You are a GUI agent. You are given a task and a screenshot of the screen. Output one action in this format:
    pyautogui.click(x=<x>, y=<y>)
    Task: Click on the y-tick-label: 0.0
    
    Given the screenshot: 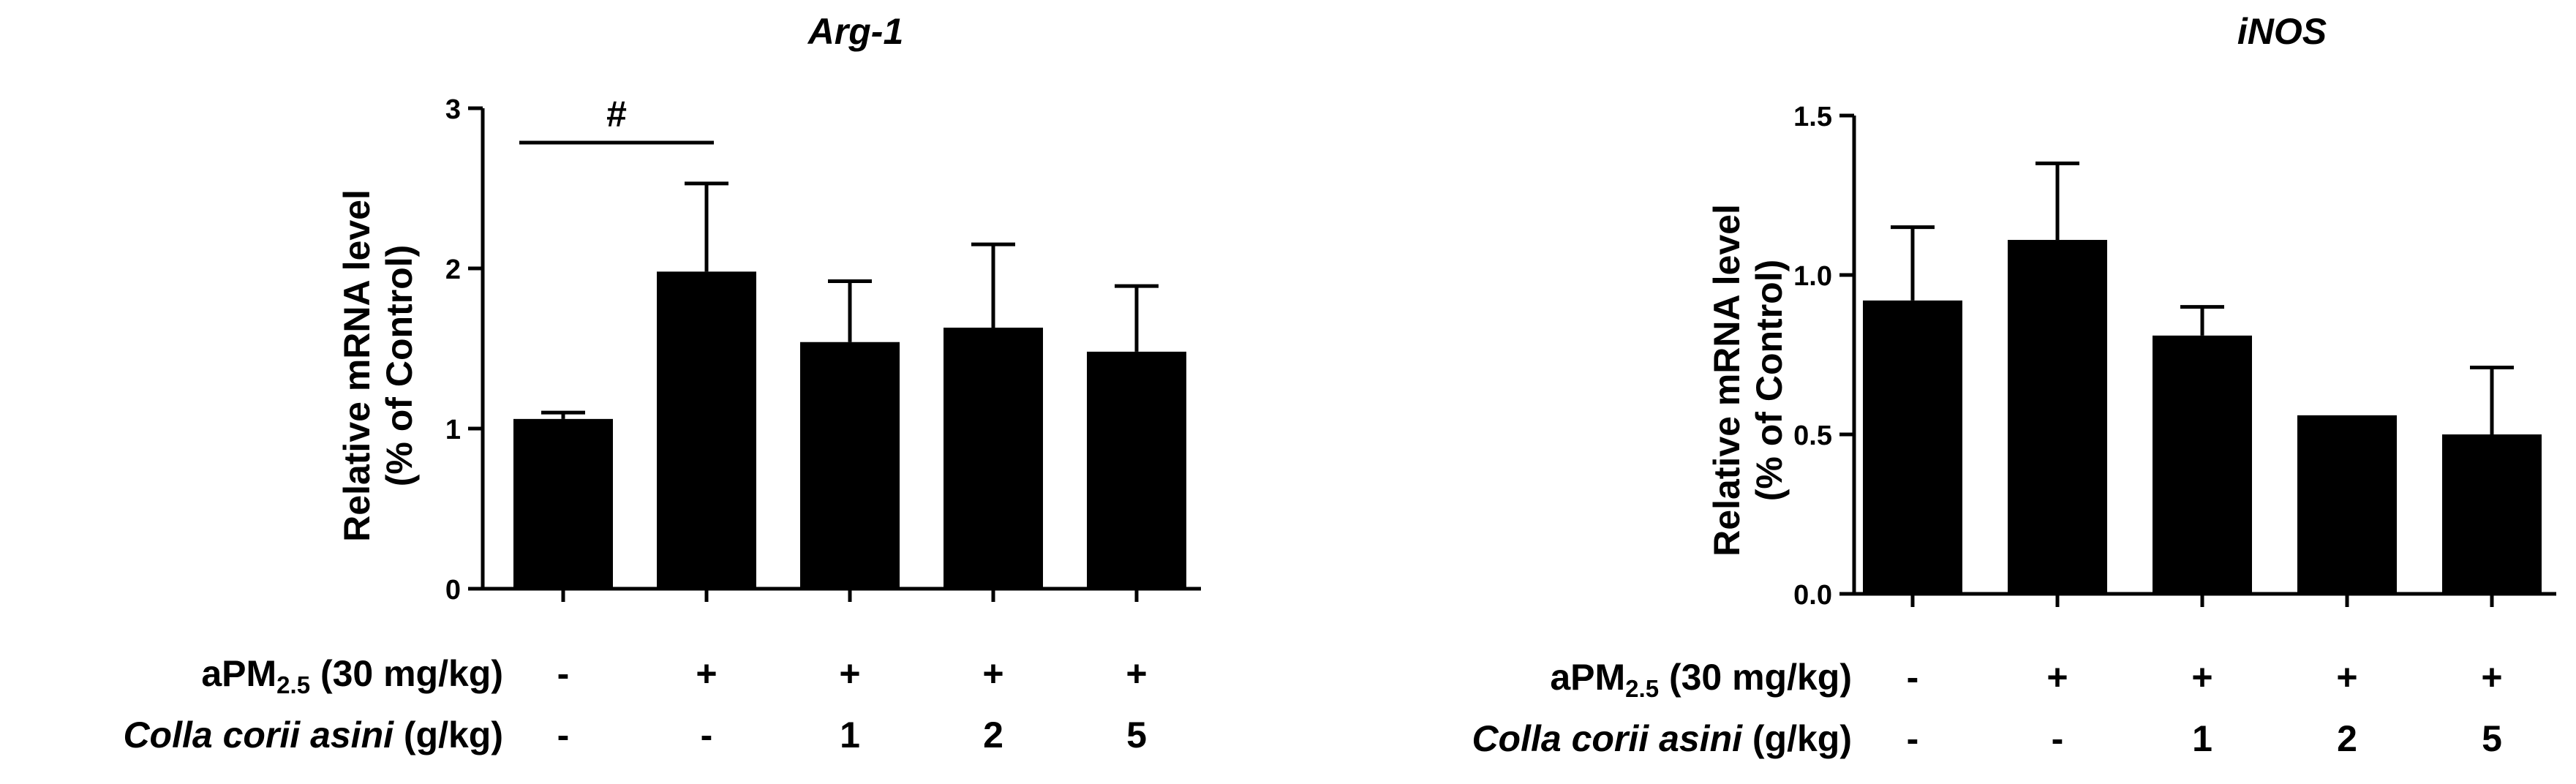 What is the action you would take?
    pyautogui.click(x=1812, y=595)
    